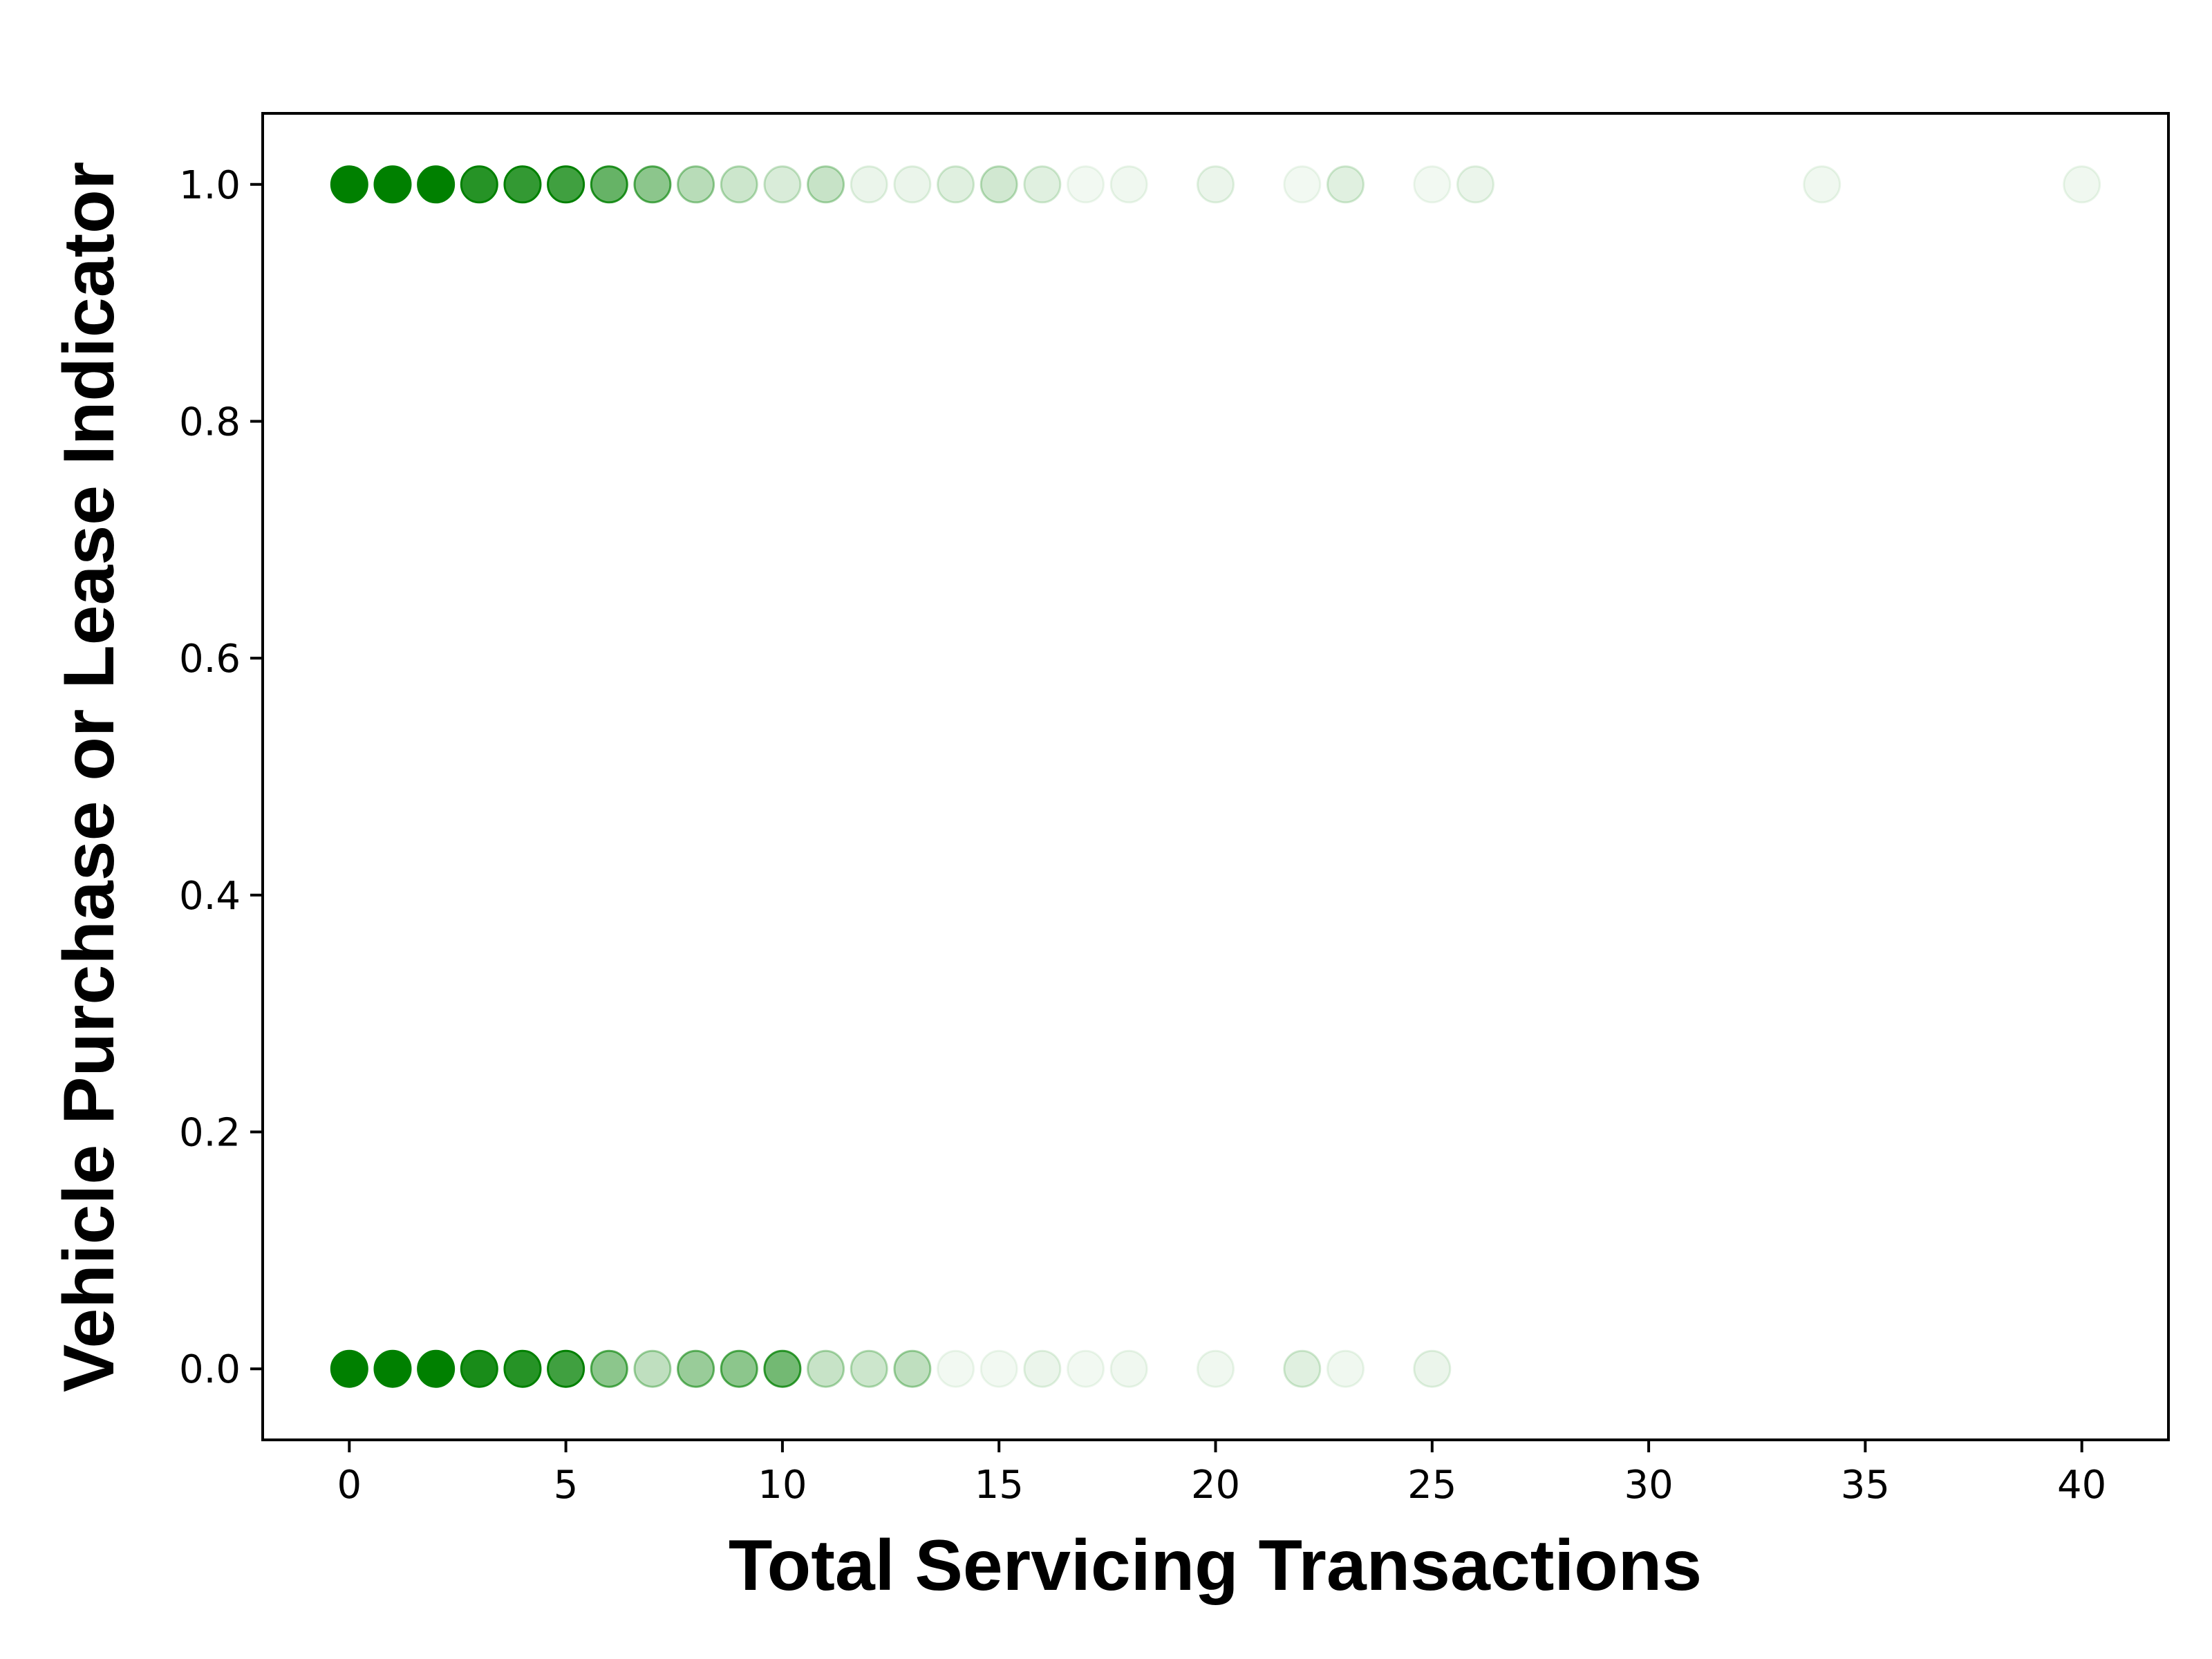  What do you see at coordinates (221, 777) in the screenshot?
I see `y-axis-ticks: 0.0 0.2 0.4 0.6 0.8 1.0` at bounding box center [221, 777].